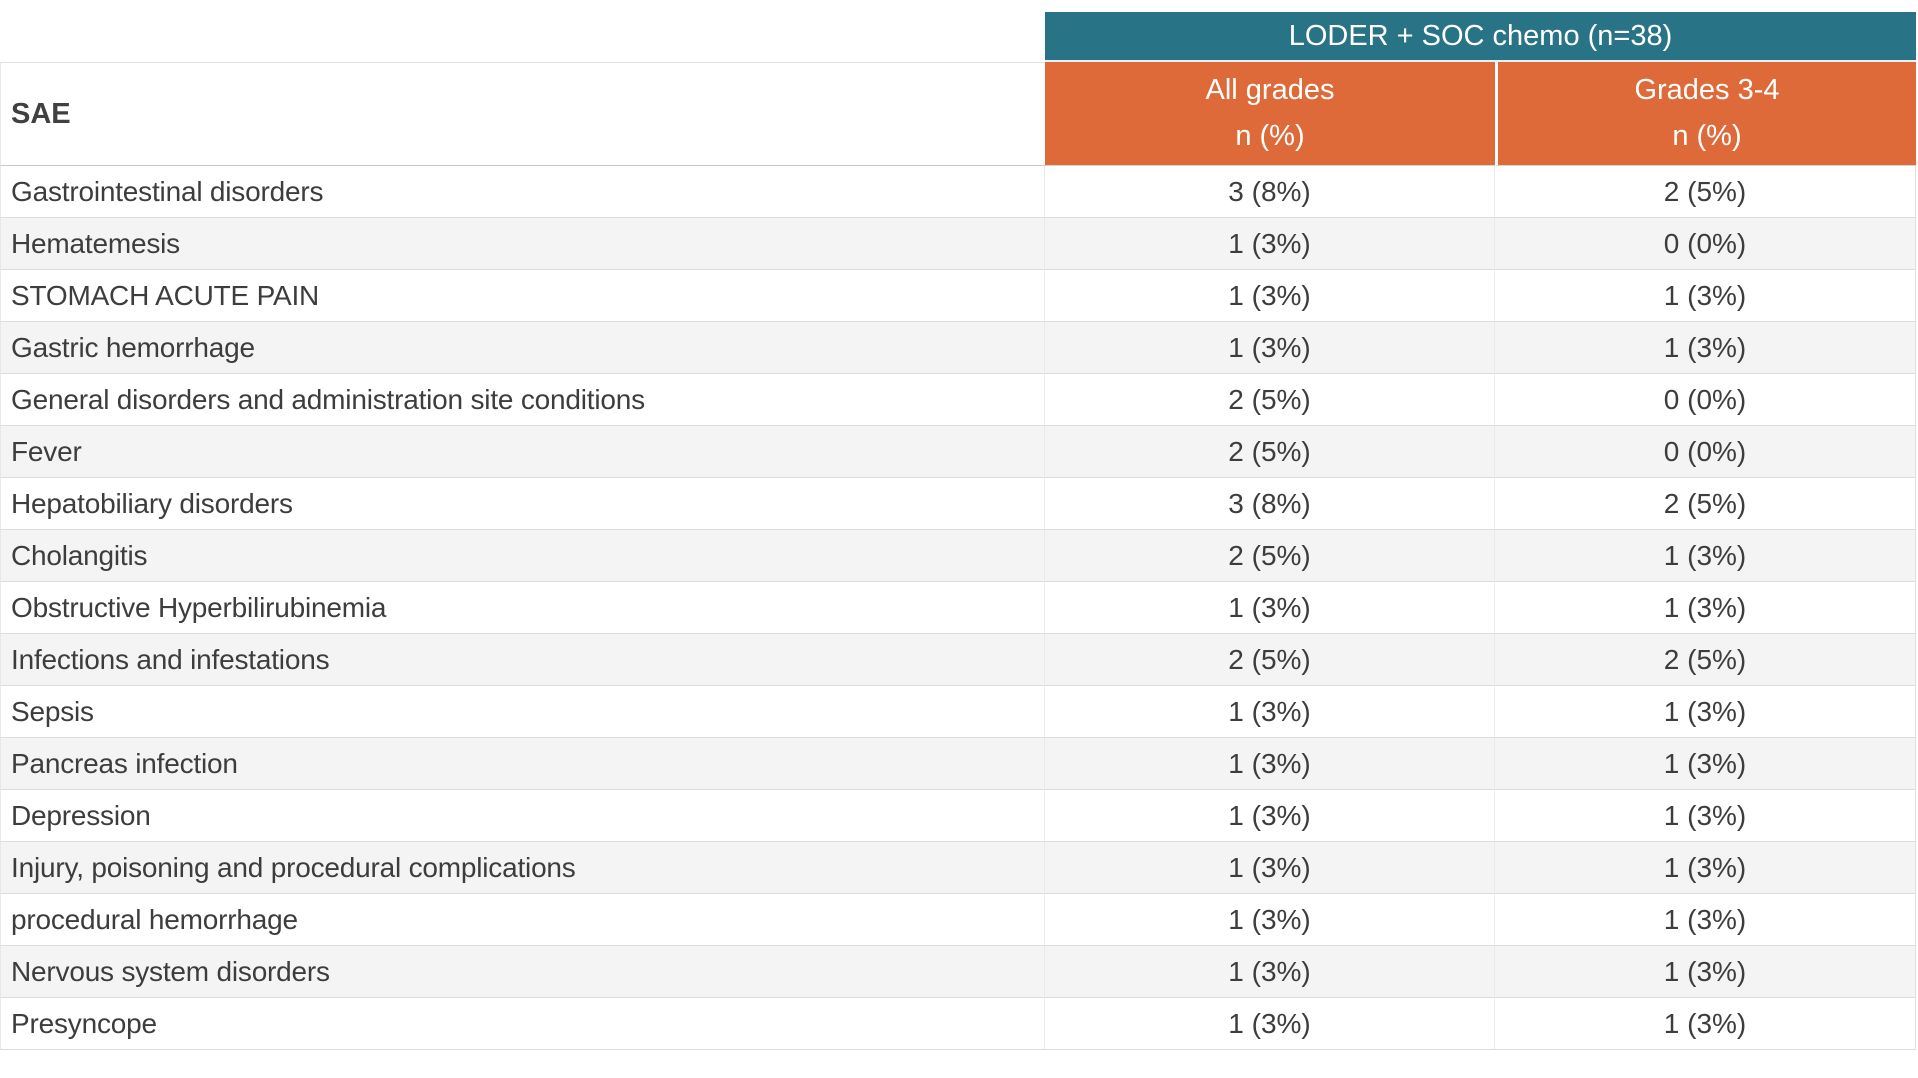  I want to click on sae-cell: Gastric hemorrhage, so click(522, 348).